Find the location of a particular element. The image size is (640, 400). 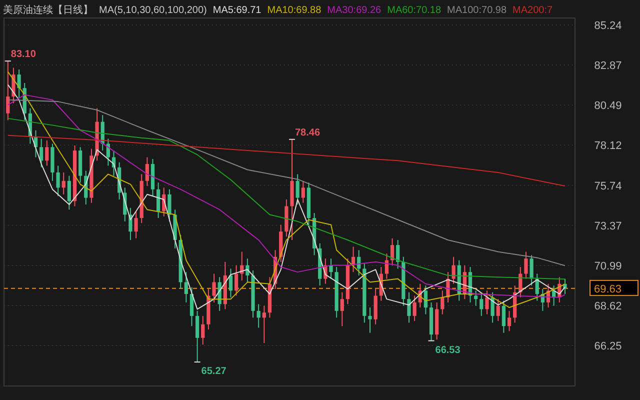

ref-line-label: 69.63 is located at coordinates (608, 289).